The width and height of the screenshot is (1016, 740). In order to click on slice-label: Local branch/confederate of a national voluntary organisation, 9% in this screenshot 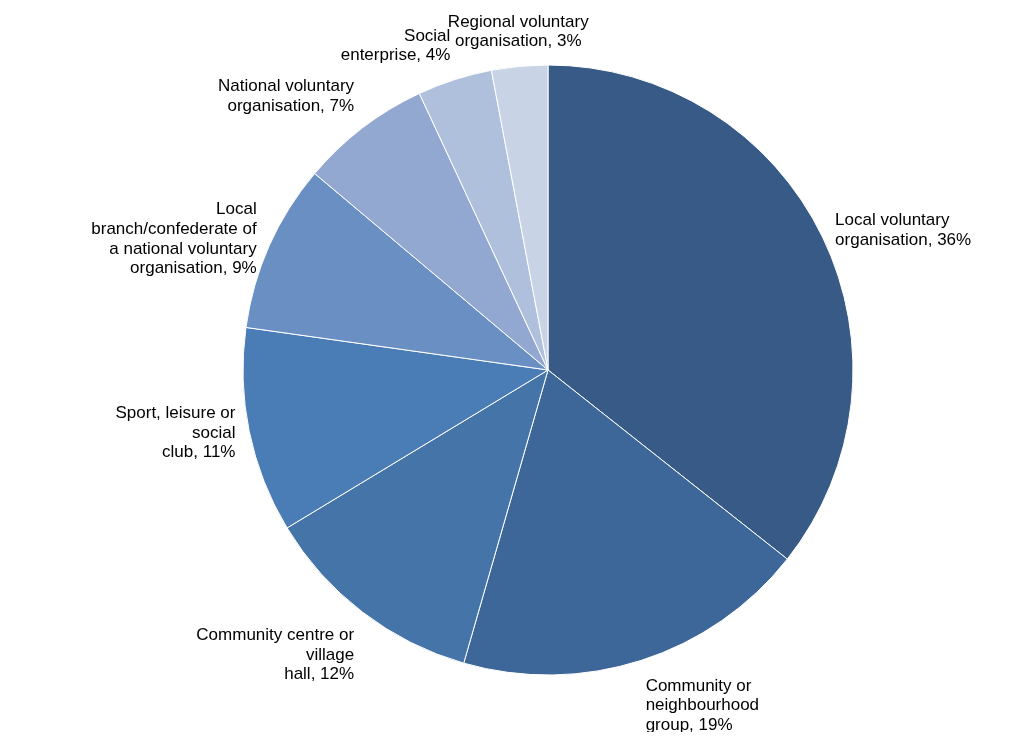, I will do `click(174, 238)`.